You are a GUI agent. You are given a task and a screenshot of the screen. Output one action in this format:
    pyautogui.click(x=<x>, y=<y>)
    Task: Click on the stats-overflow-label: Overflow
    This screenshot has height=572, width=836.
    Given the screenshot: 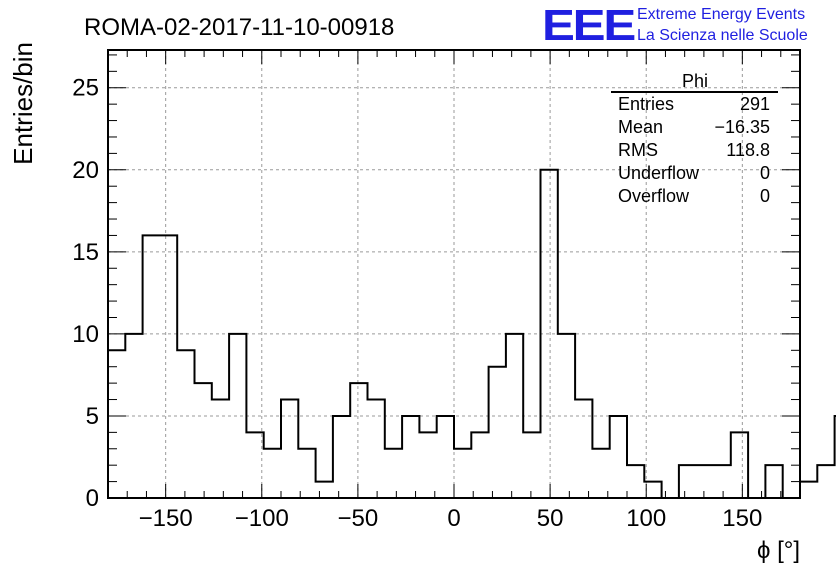 What is the action you would take?
    pyautogui.click(x=654, y=196)
    